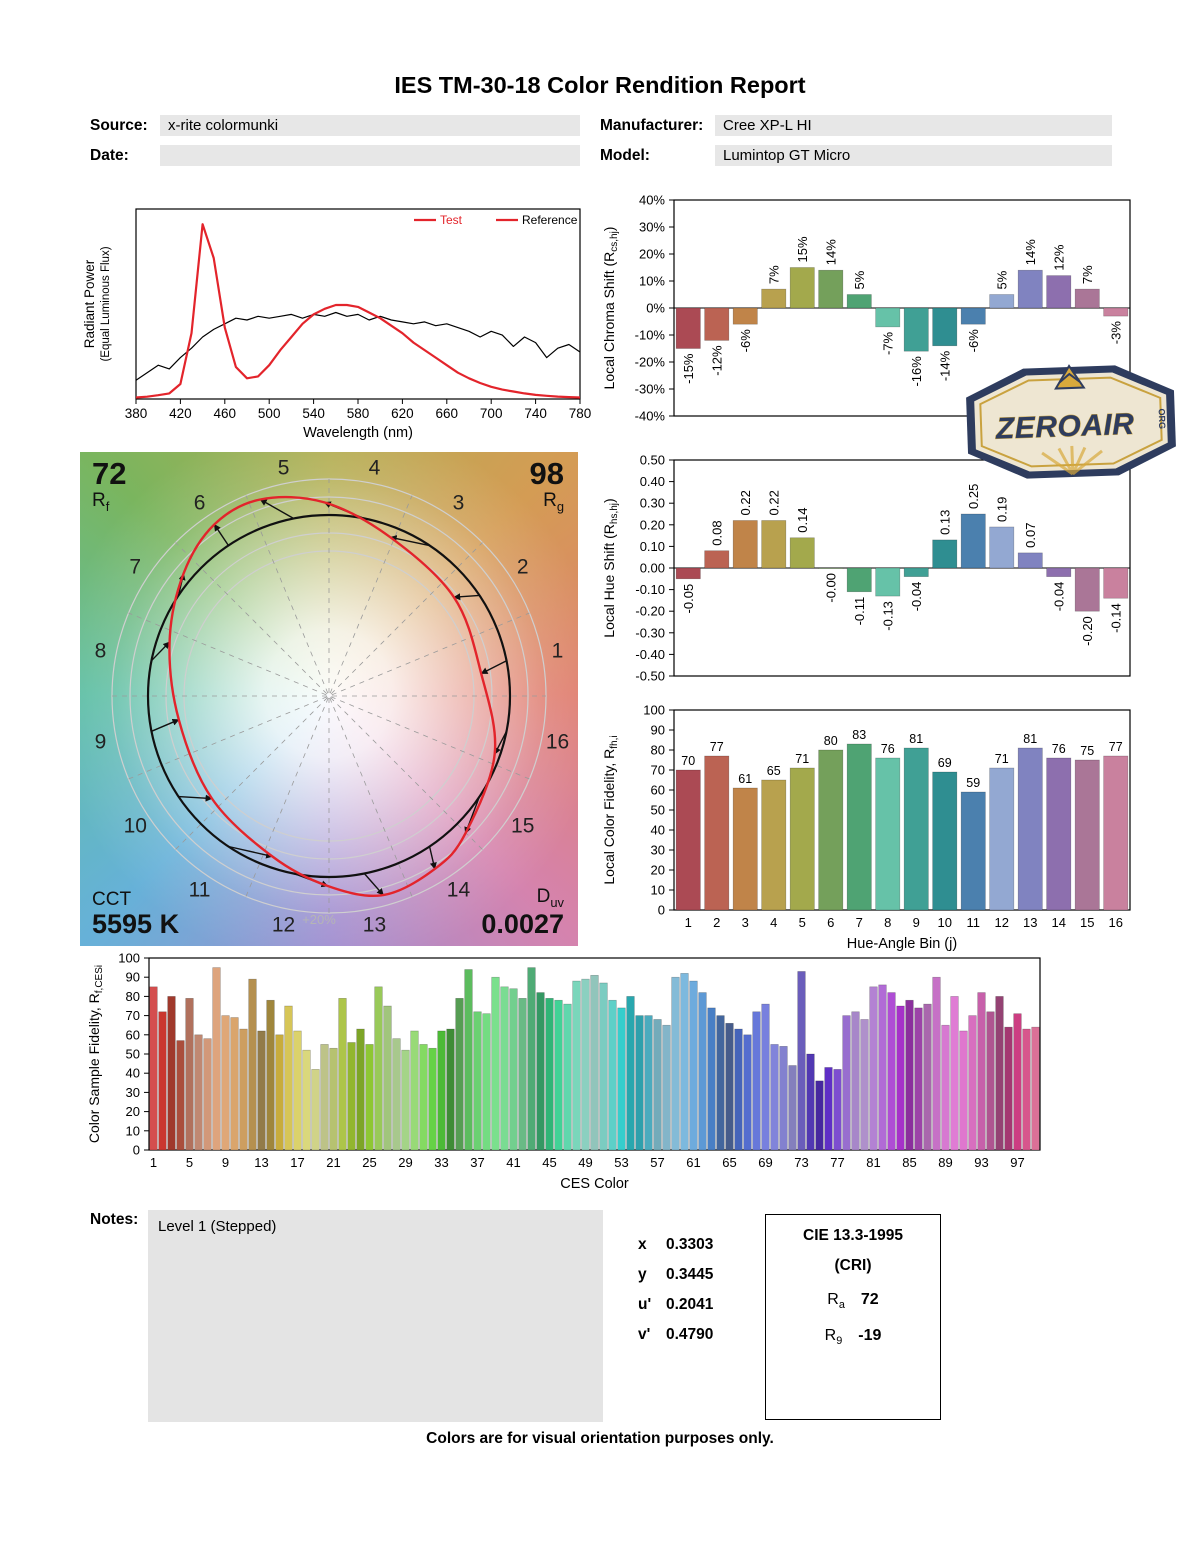 The height and width of the screenshot is (1550, 1200). What do you see at coordinates (944, 522) in the screenshot?
I see `svg-text: 0.13` at bounding box center [944, 522].